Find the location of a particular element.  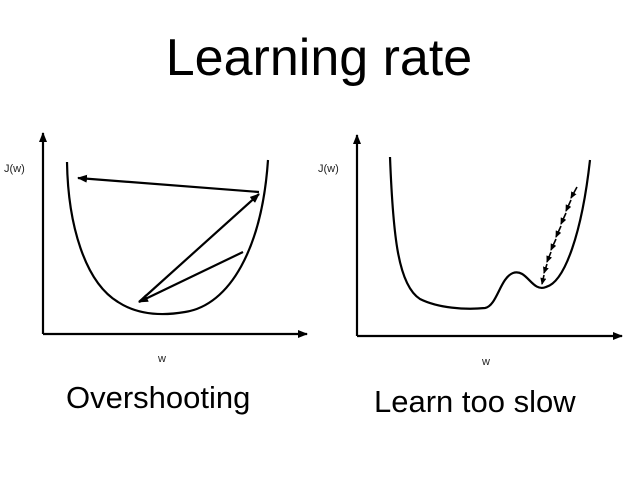

small-steps is located at coordinates (559, 235).